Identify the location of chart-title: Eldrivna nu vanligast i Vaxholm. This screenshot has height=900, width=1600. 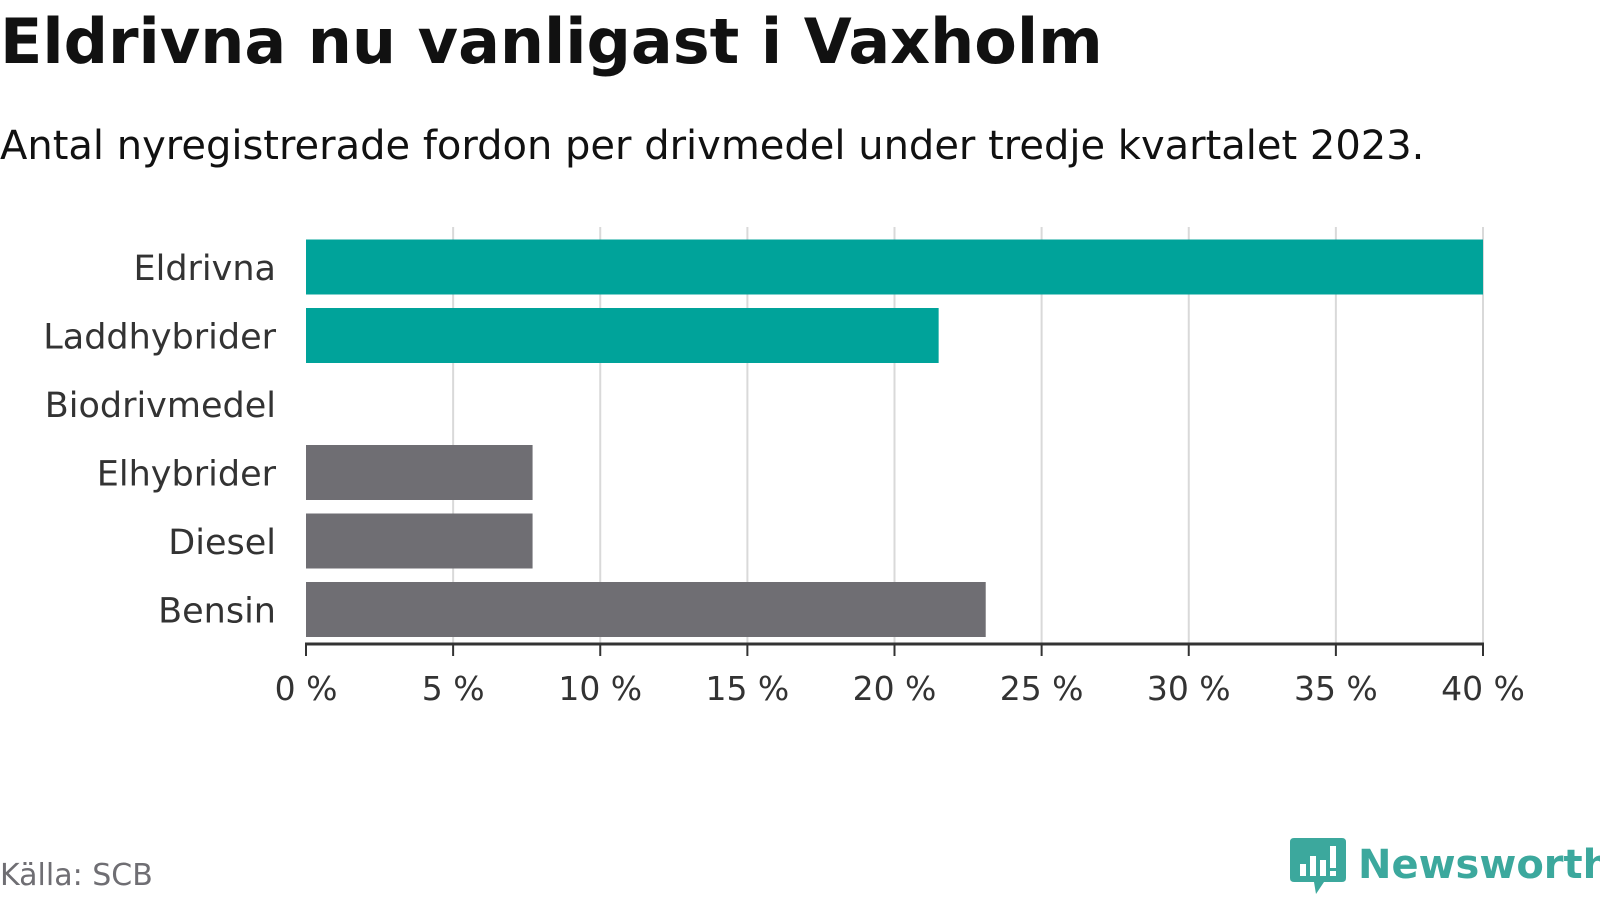
(551, 41).